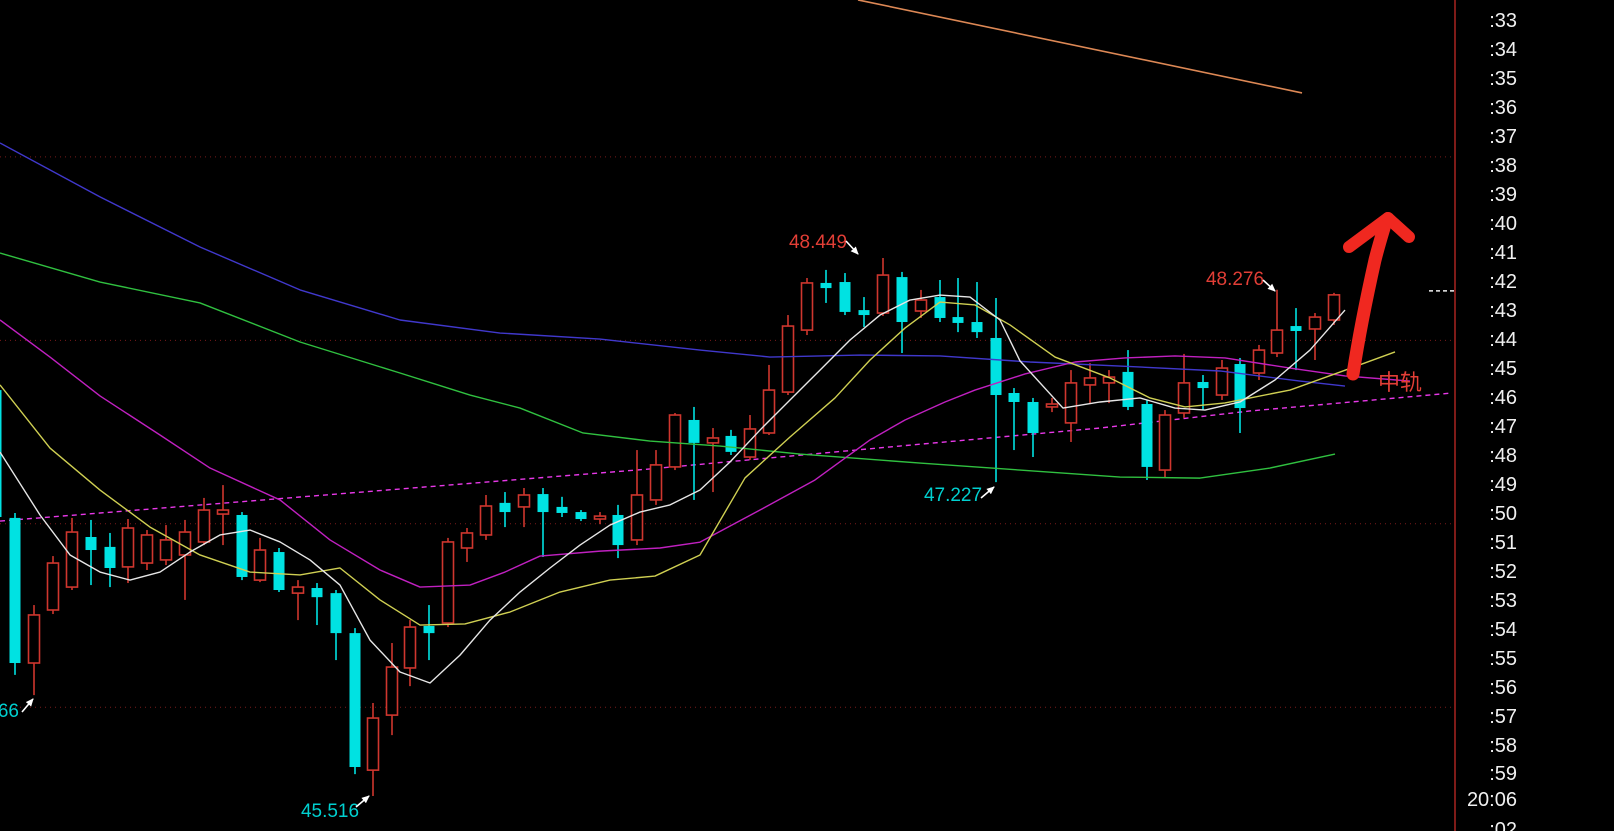 The height and width of the screenshot is (831, 1614). What do you see at coordinates (1503, 514) in the screenshot?
I see `time-axis-label: :50` at bounding box center [1503, 514].